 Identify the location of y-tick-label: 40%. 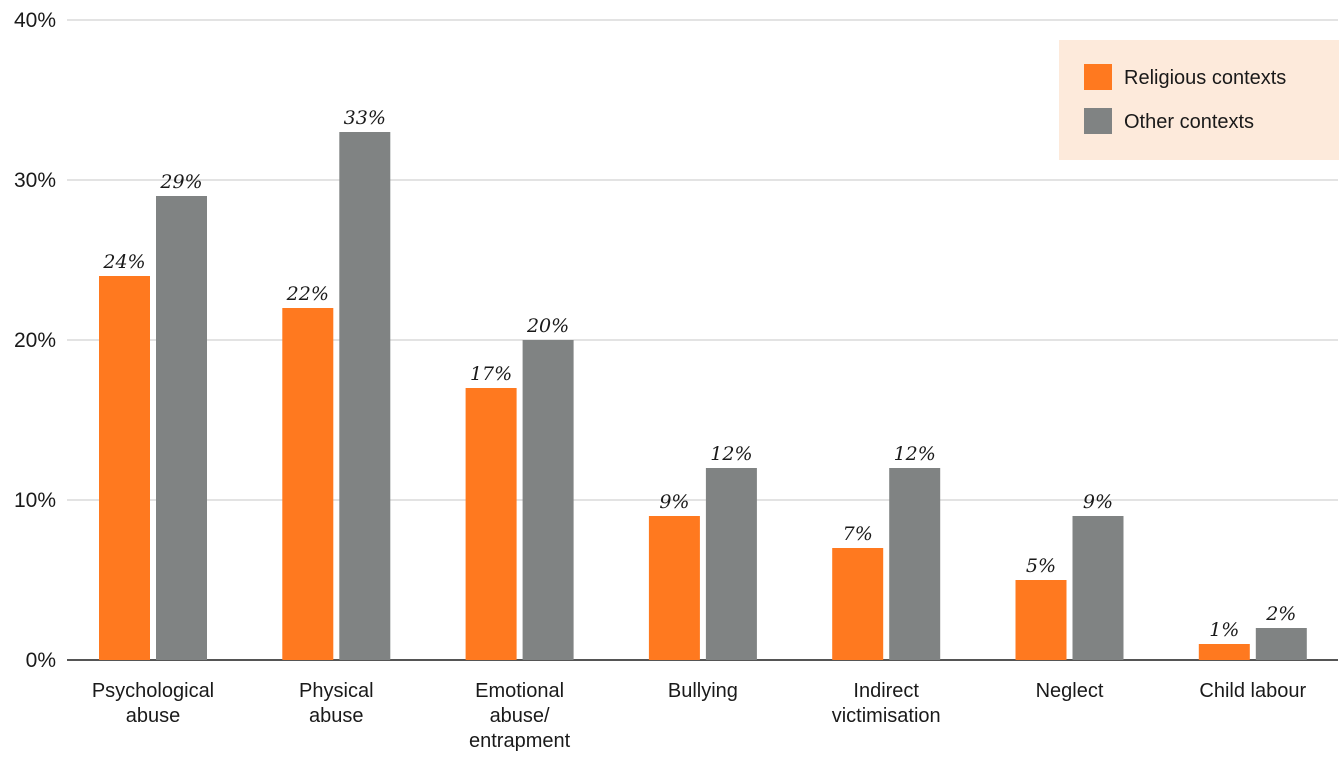
(35, 20).